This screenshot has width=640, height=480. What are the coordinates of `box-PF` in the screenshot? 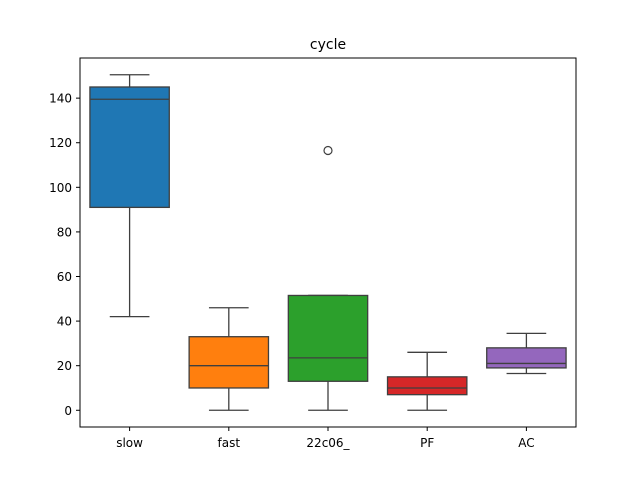 It's located at (427, 386).